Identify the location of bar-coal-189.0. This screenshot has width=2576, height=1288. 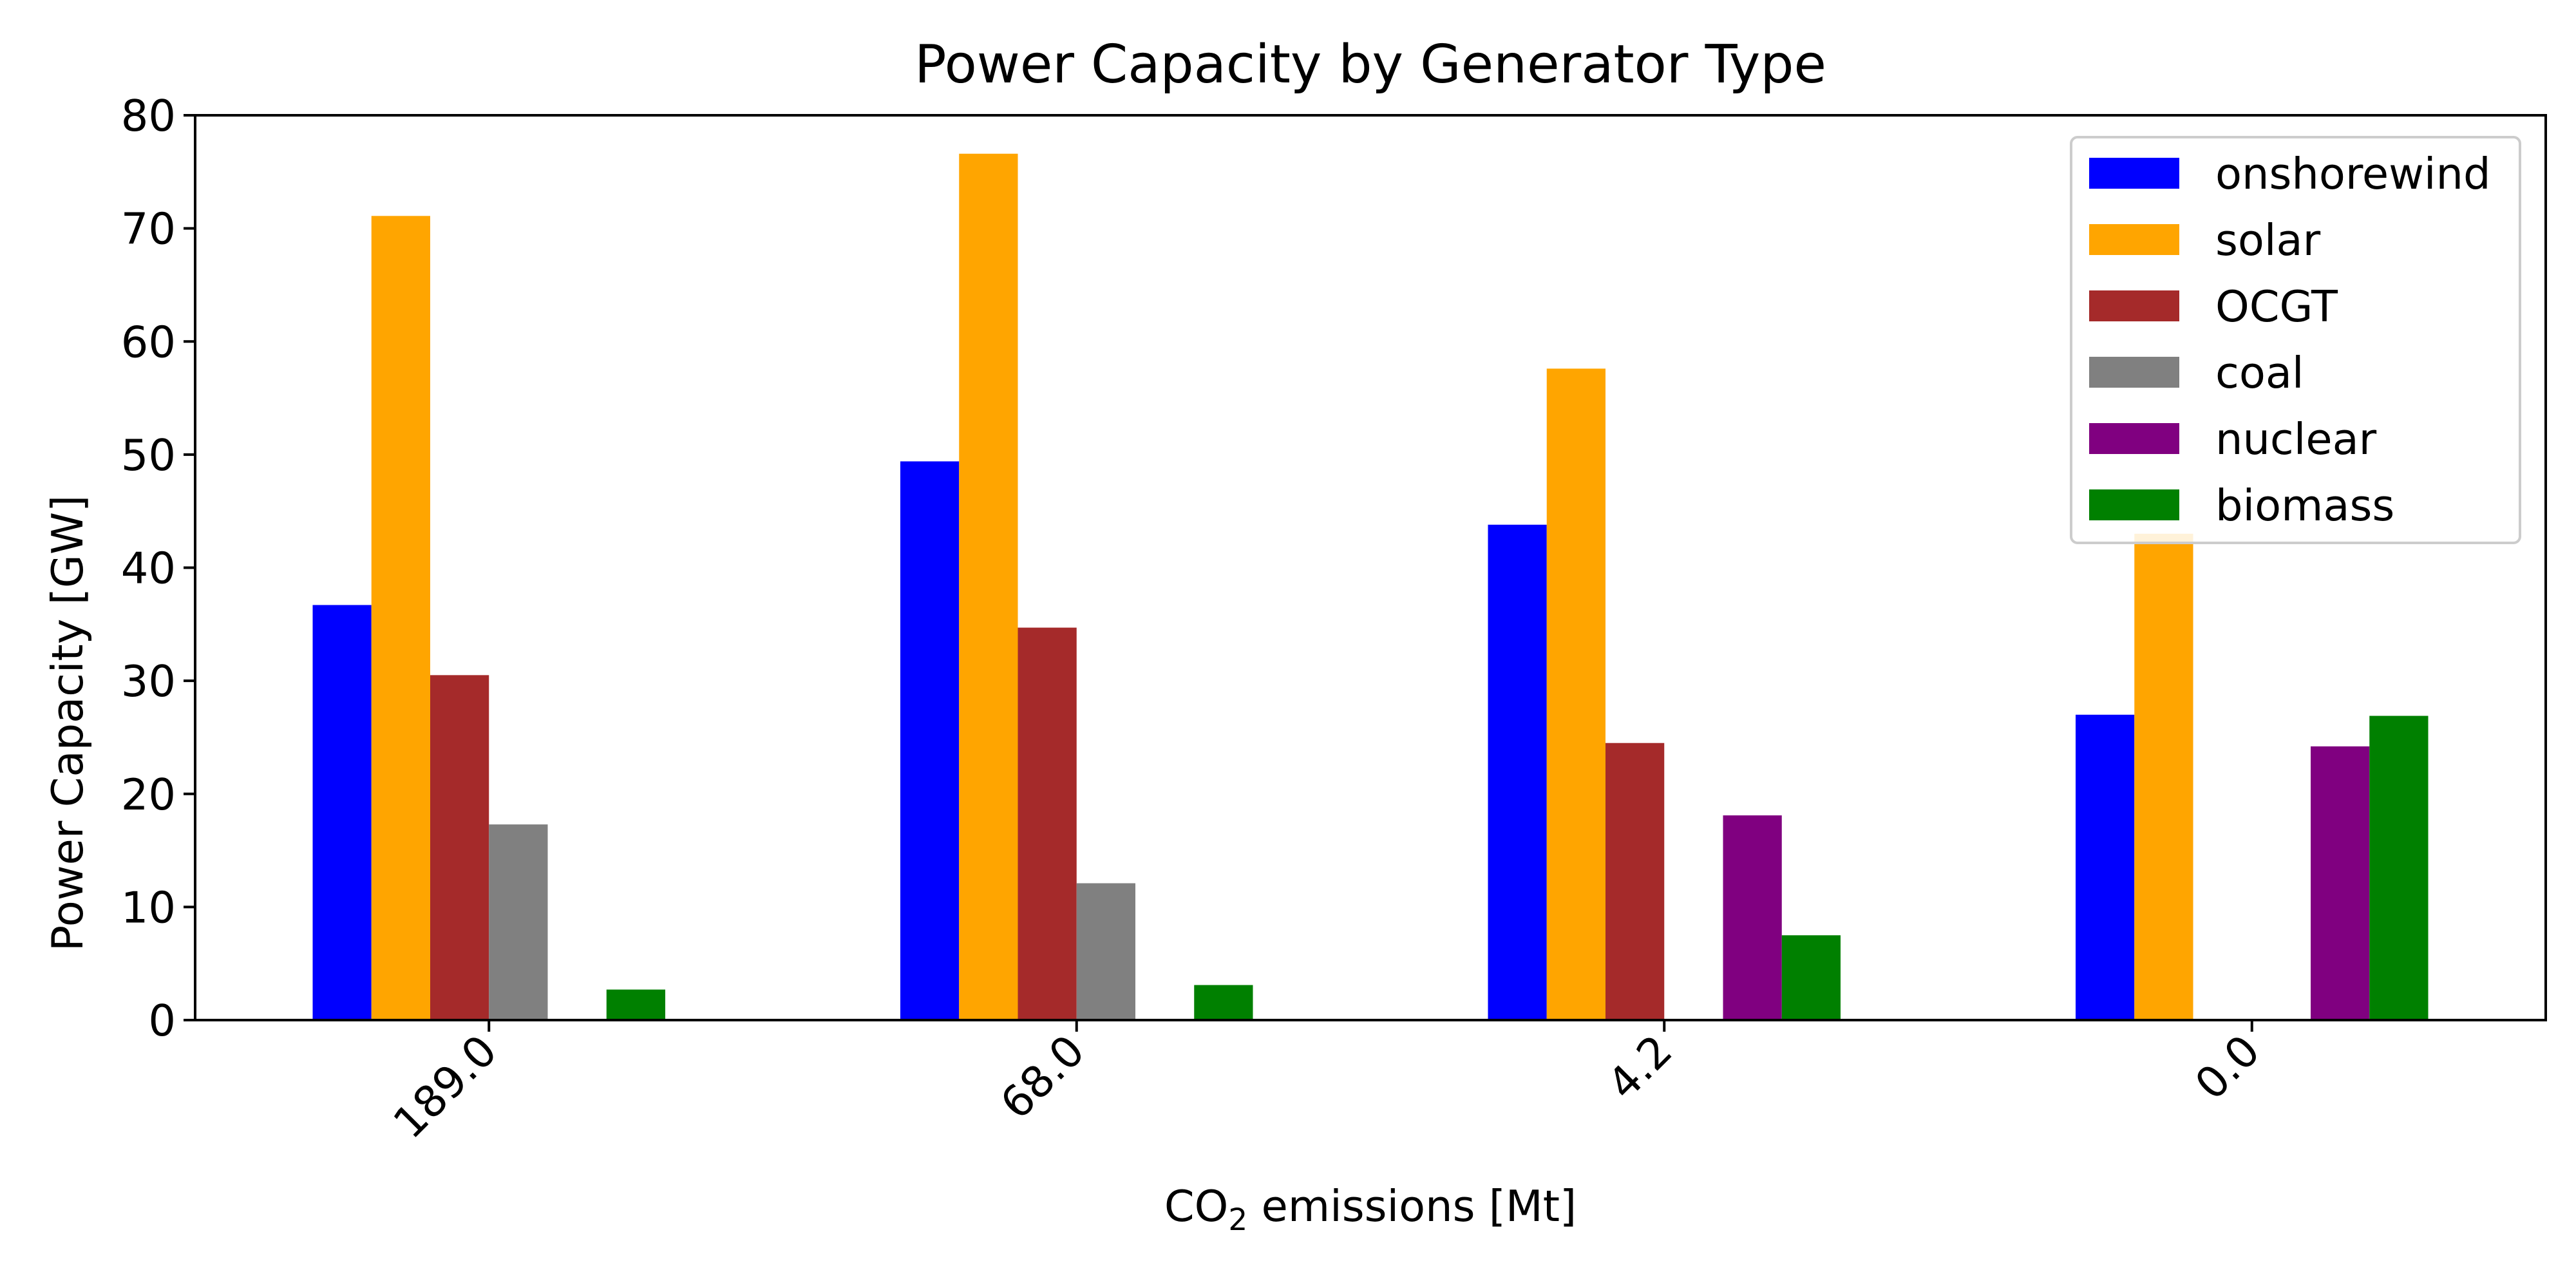
(518, 922).